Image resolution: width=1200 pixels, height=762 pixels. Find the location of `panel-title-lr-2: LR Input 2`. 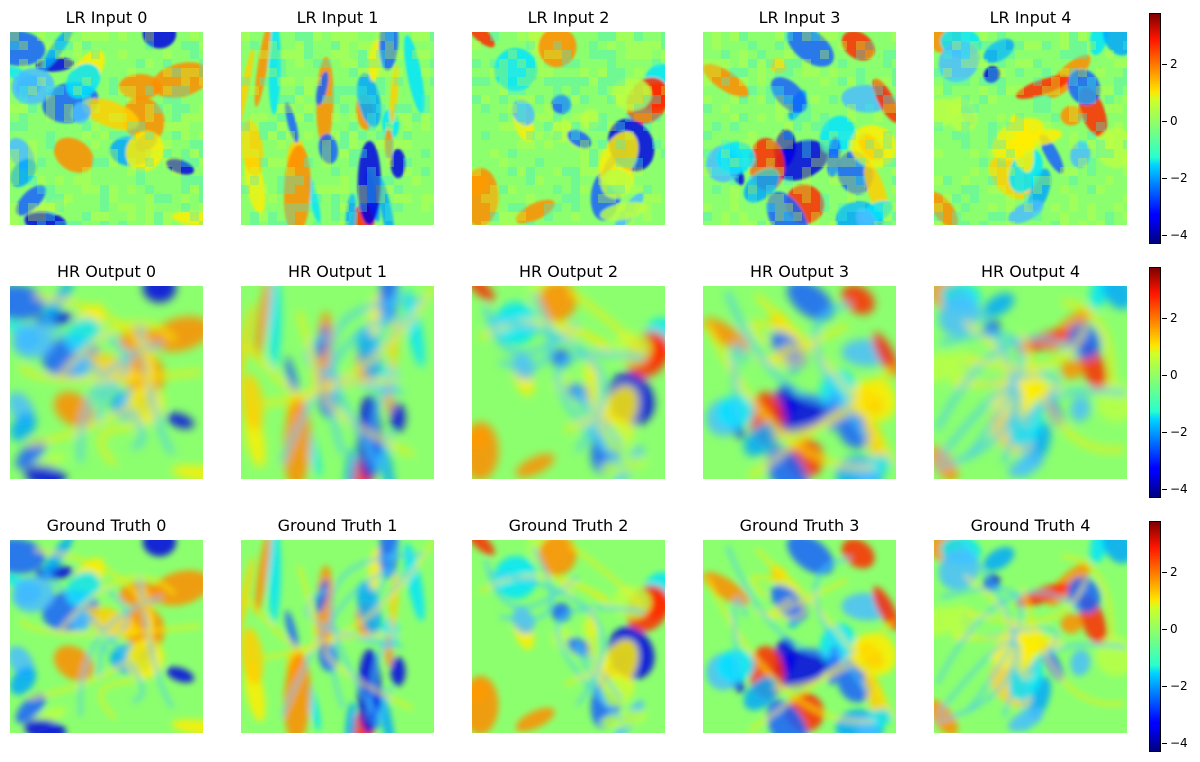

panel-title-lr-2: LR Input 2 is located at coordinates (568, 17).